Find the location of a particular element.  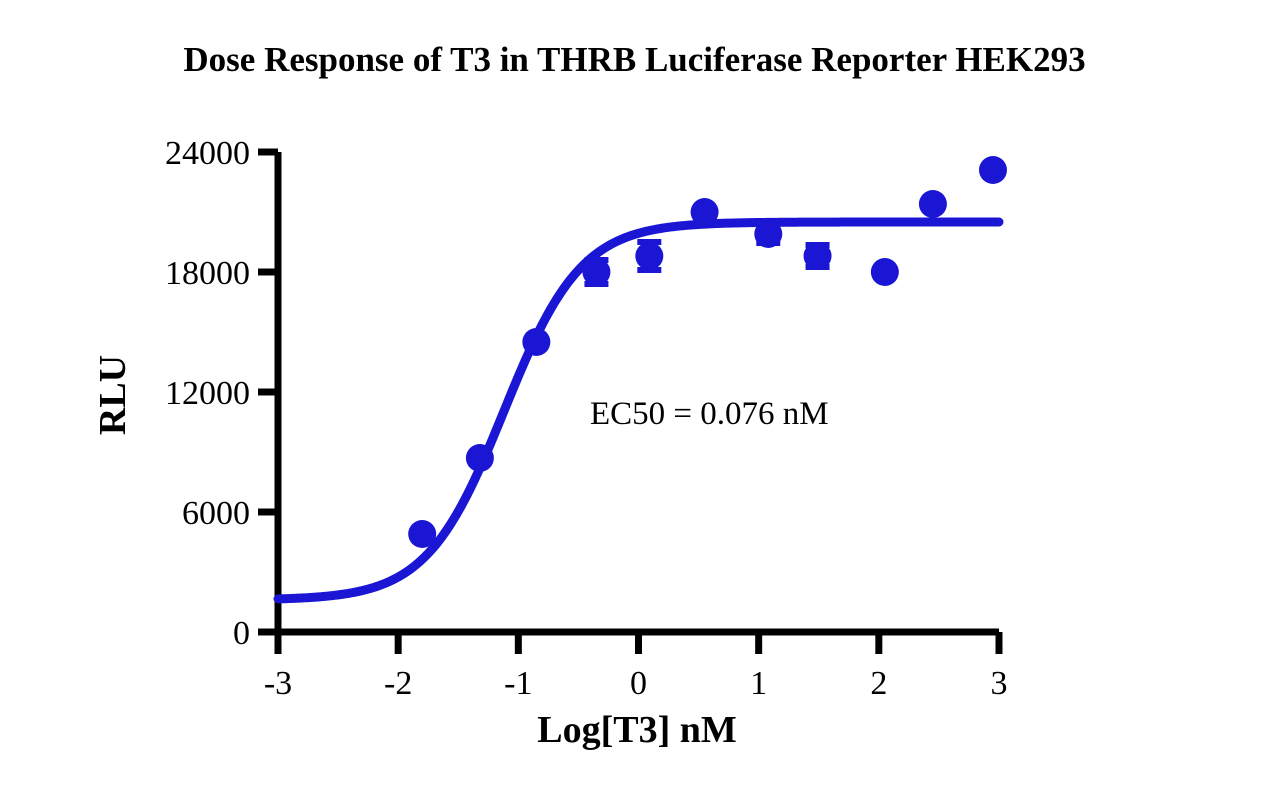

y-axis-tick-labels: 0 6000 12000 18000 24000 is located at coordinates (207, 393).